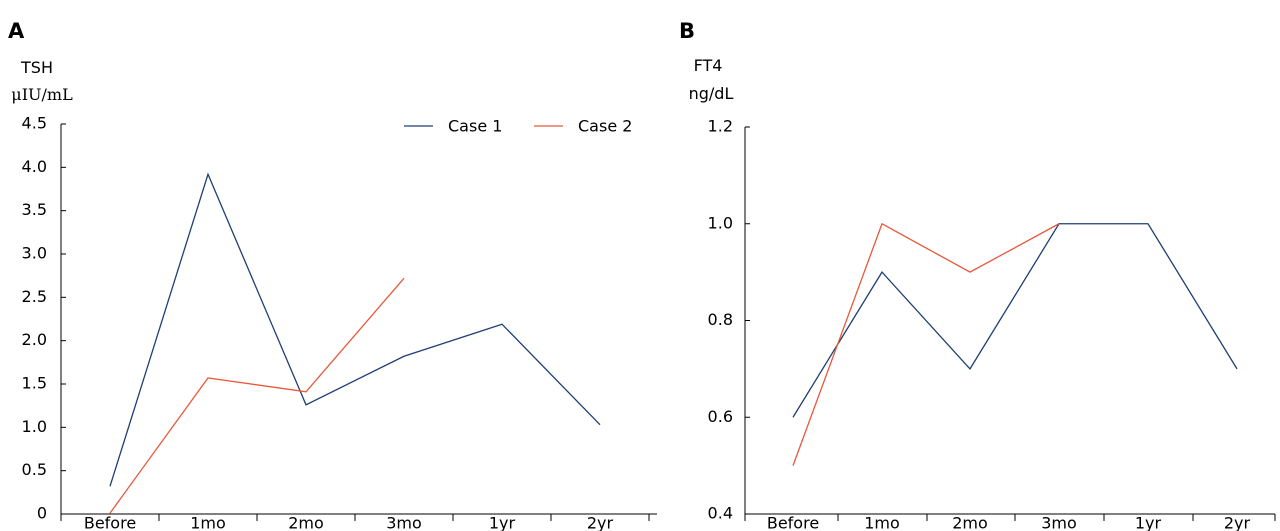  I want to click on y-axis-unit-tsh: μIU/mL, so click(42, 94).